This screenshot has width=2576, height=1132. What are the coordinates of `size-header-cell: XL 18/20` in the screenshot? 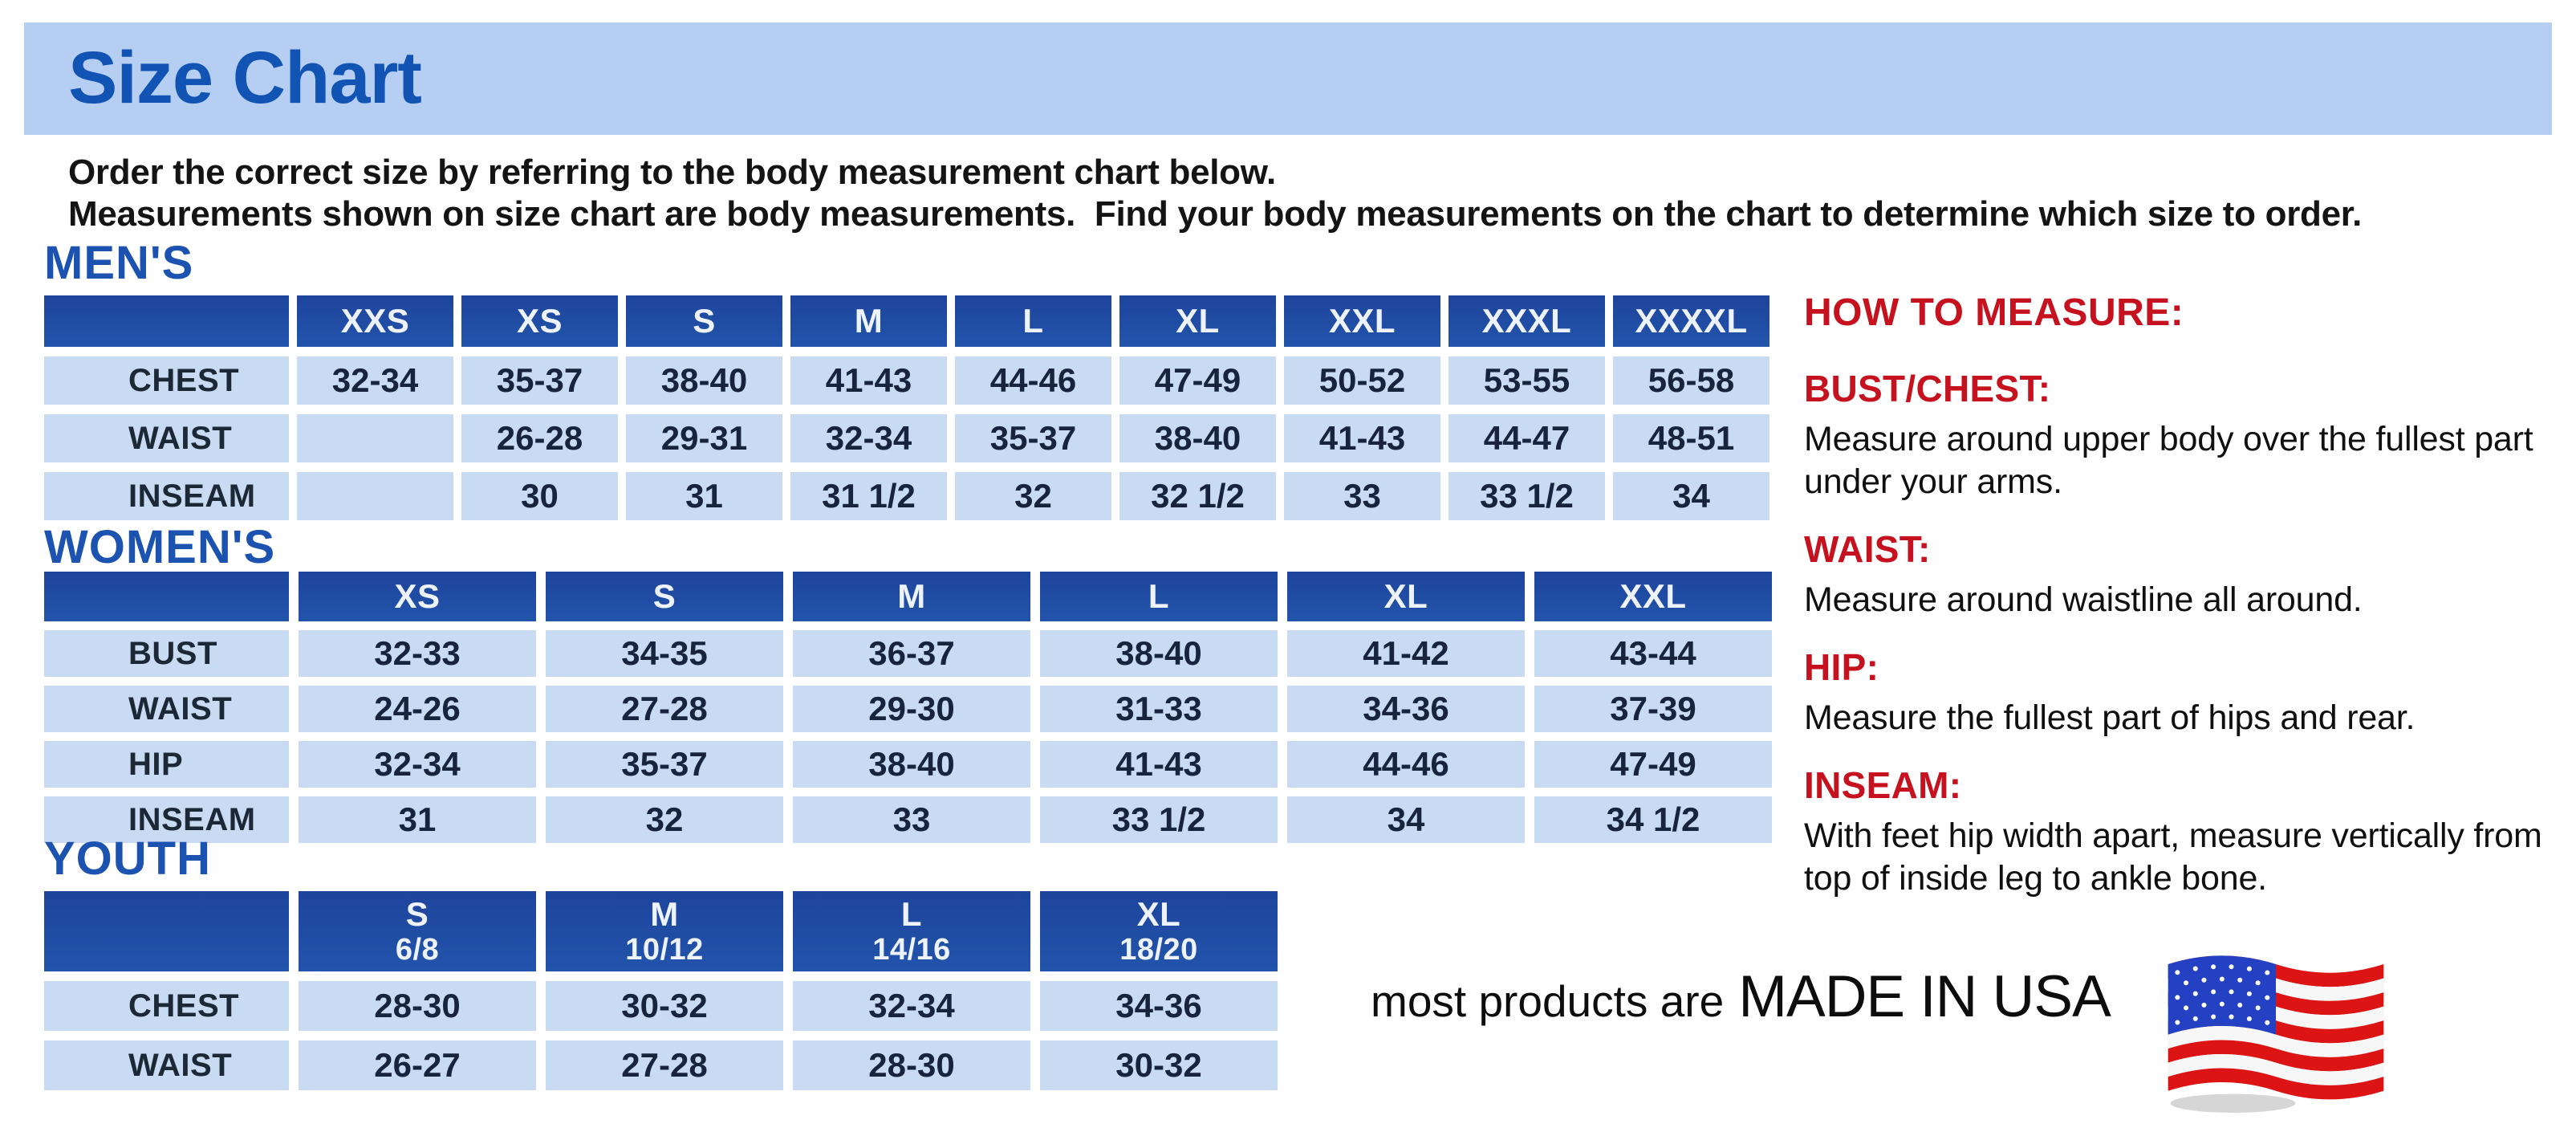 It's located at (1159, 931).